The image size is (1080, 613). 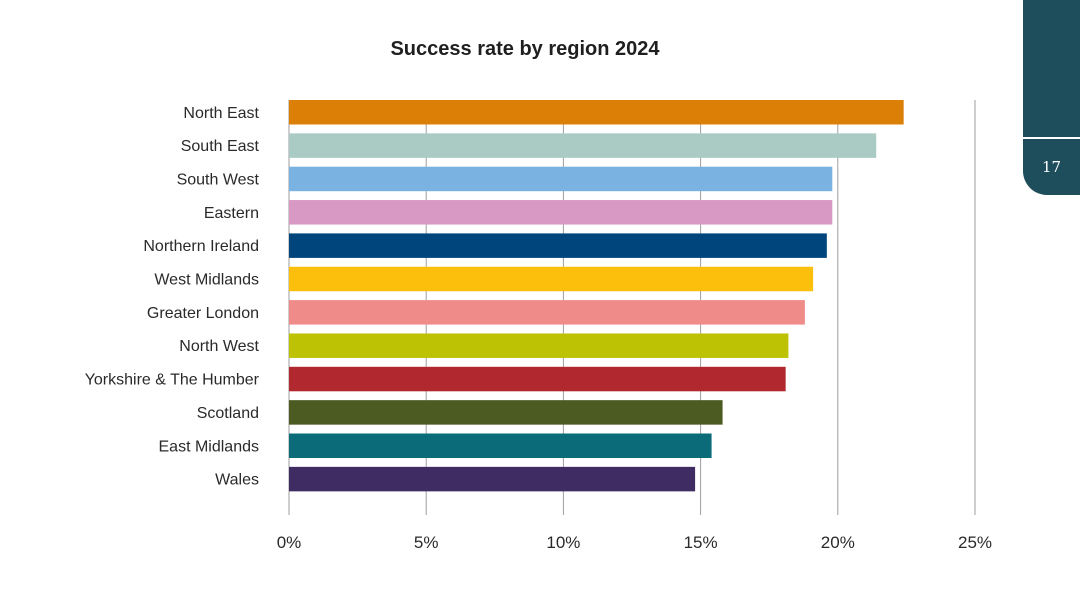 I want to click on category-label: West Midlands, so click(x=206, y=280).